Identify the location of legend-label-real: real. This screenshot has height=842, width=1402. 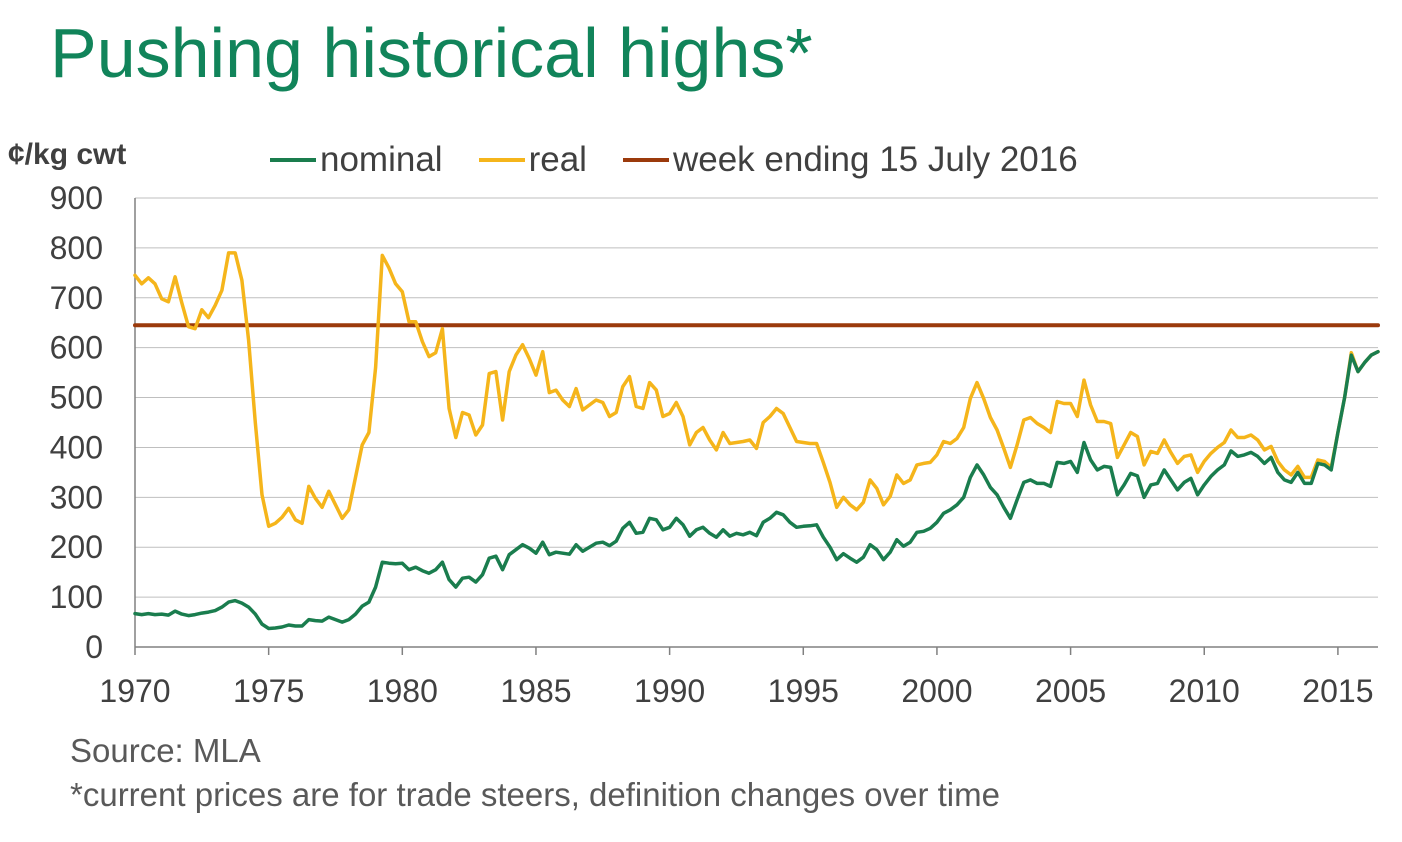
(557, 159).